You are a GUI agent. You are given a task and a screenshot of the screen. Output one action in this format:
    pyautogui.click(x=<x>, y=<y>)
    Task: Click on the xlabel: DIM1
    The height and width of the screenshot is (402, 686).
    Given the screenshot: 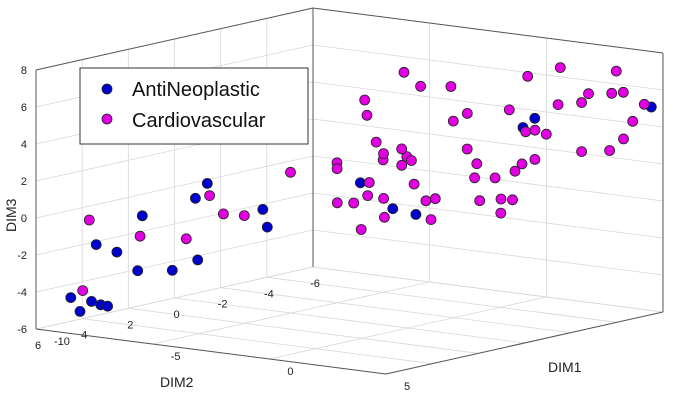 What is the action you would take?
    pyautogui.click(x=565, y=367)
    